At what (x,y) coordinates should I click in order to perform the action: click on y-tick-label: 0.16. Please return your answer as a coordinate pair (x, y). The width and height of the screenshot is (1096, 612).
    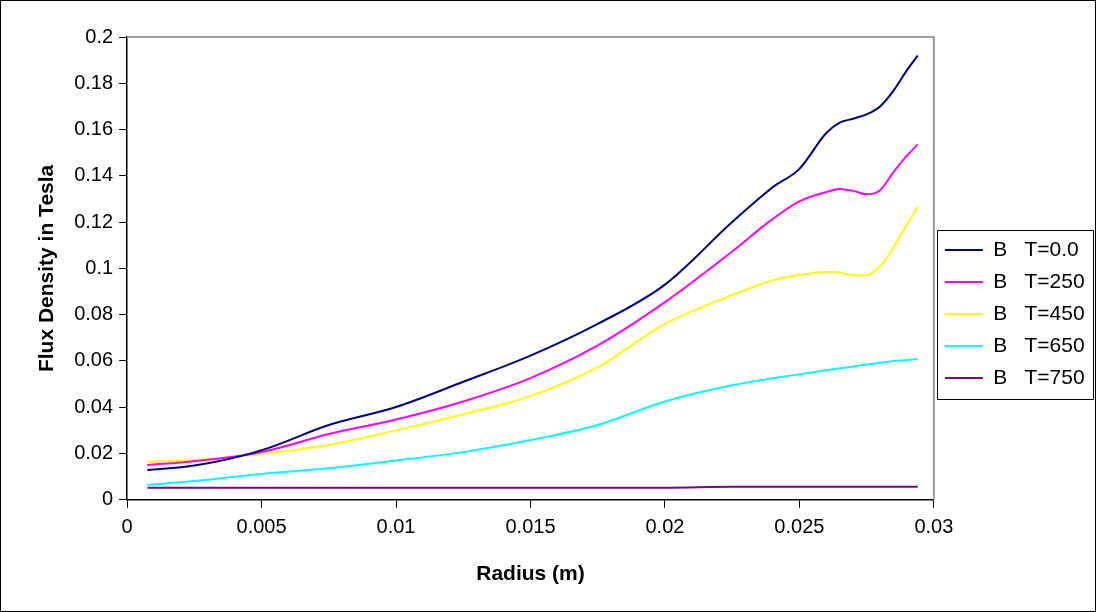
    Looking at the image, I should click on (94, 128).